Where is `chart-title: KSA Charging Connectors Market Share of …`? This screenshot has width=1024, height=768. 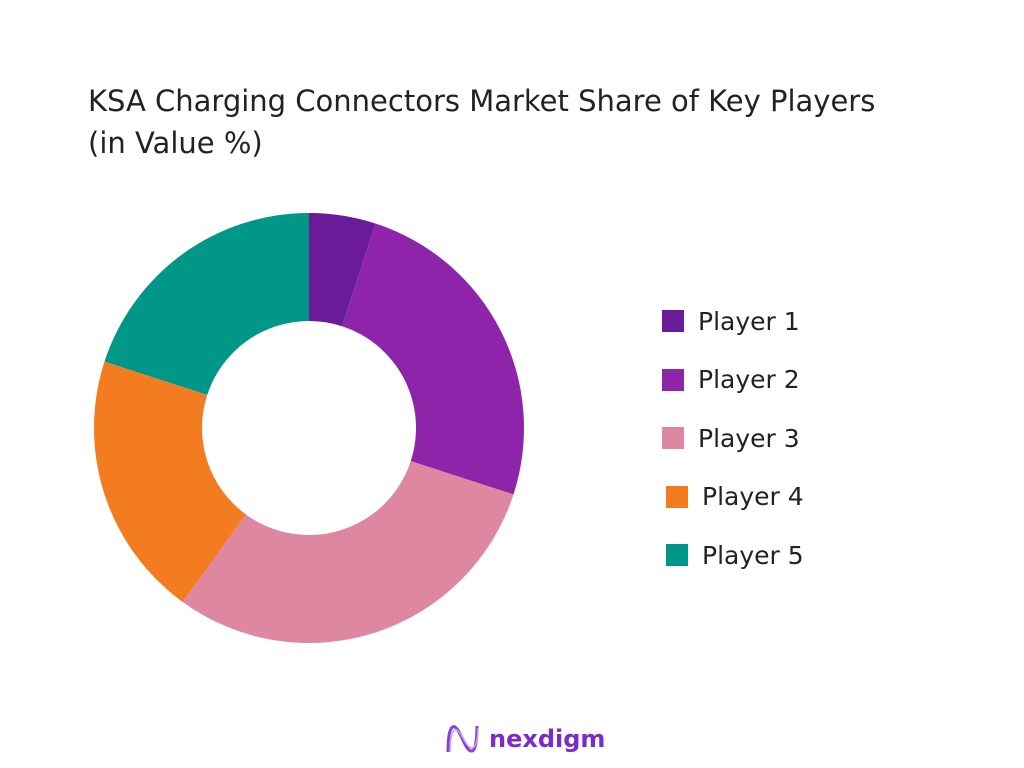 chart-title: KSA Charging Connectors Market Share of … is located at coordinates (482, 122).